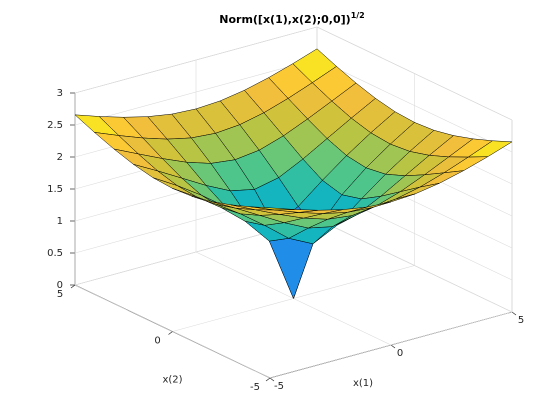 Image resolution: width=560 pixels, height=420 pixels. I want to click on title-main: Norm([x(1),x(2);0,0]), so click(284, 19).